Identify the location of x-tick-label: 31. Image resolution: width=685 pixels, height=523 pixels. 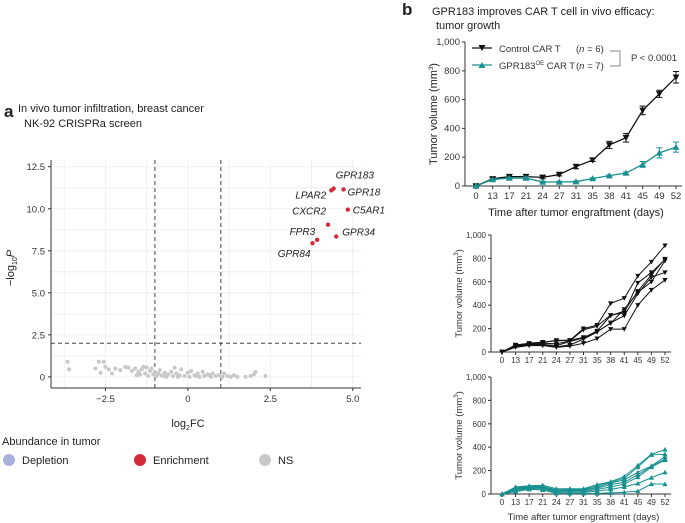
(583, 502).